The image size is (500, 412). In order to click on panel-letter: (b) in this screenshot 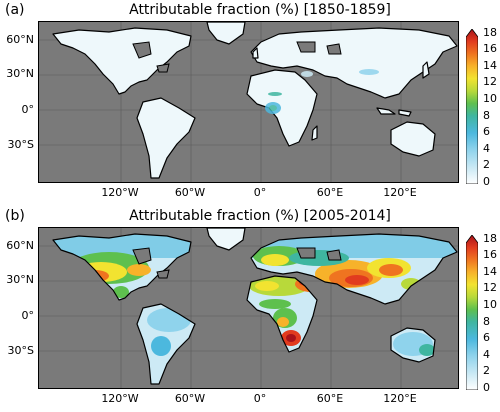, I will do `click(15, 216)`.